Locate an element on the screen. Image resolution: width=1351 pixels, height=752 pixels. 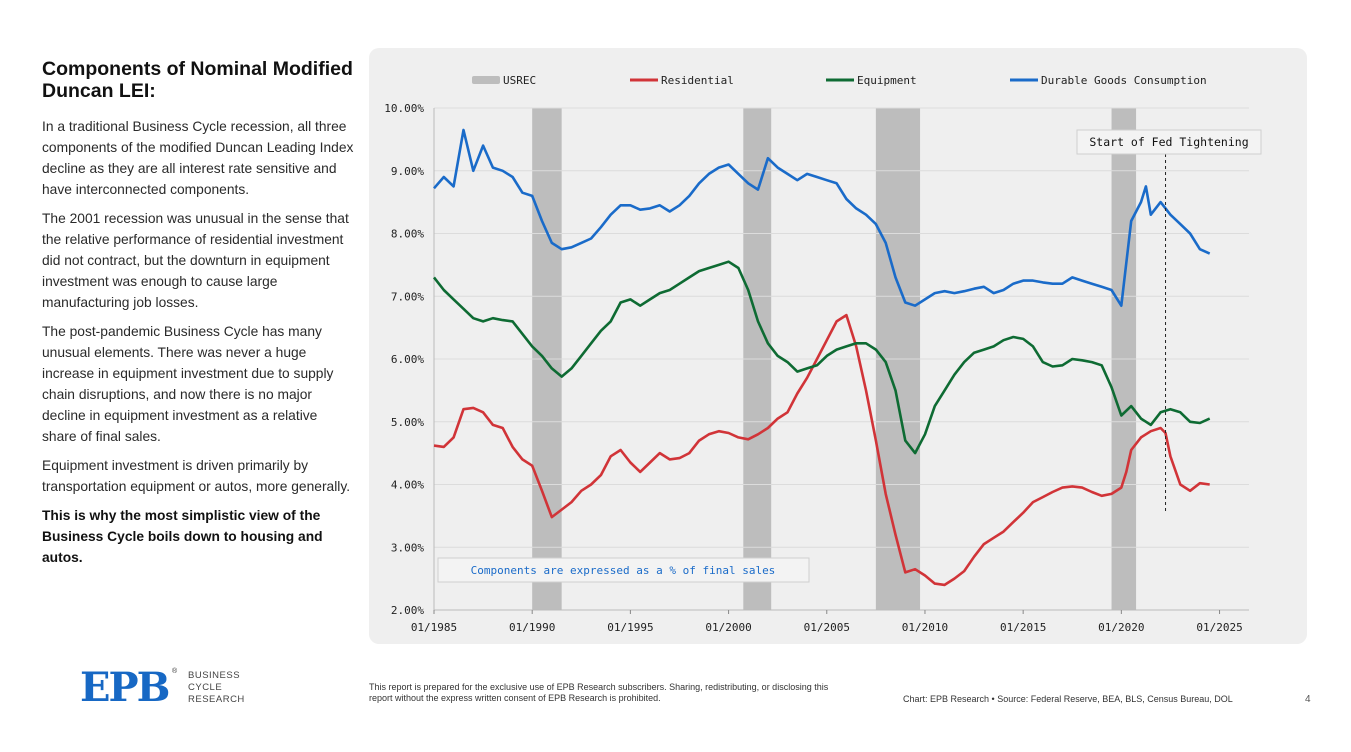
x-tick-label: 01/2020 is located at coordinates (1121, 627).